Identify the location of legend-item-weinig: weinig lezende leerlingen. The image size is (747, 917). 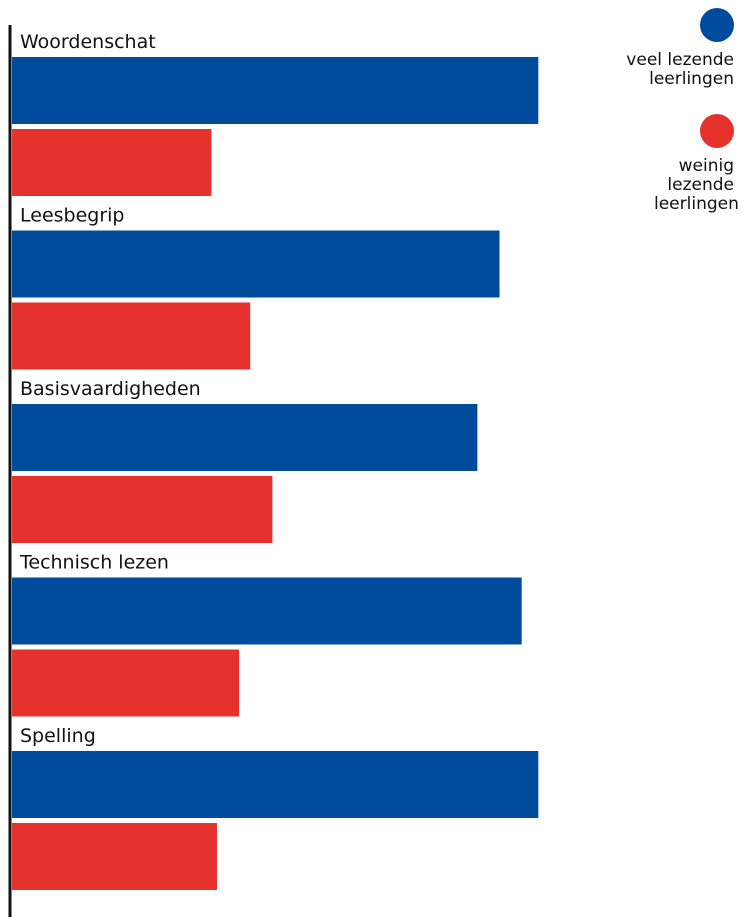
(636, 164).